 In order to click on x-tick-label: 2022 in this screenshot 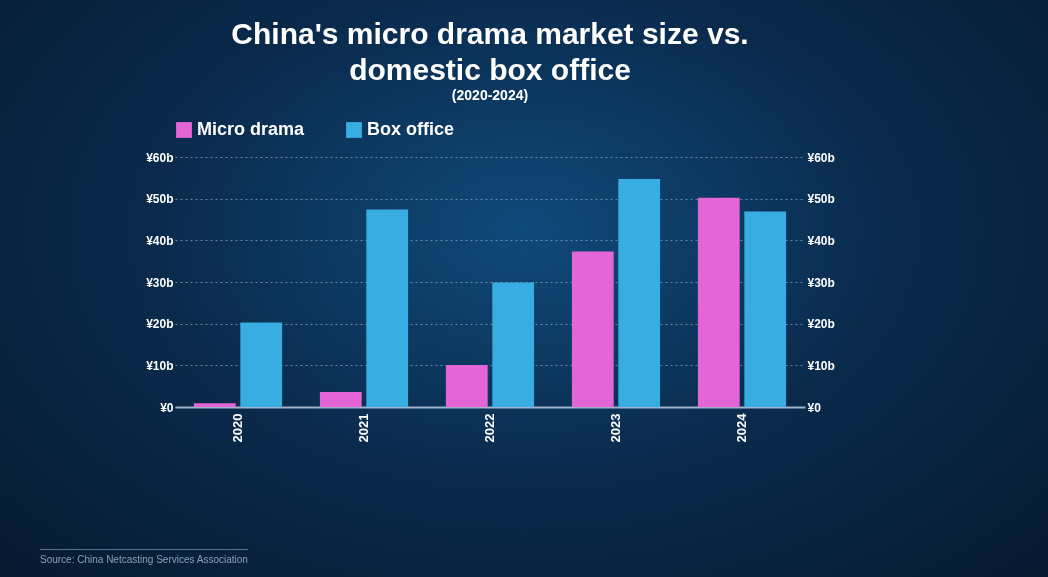, I will do `click(489, 428)`.